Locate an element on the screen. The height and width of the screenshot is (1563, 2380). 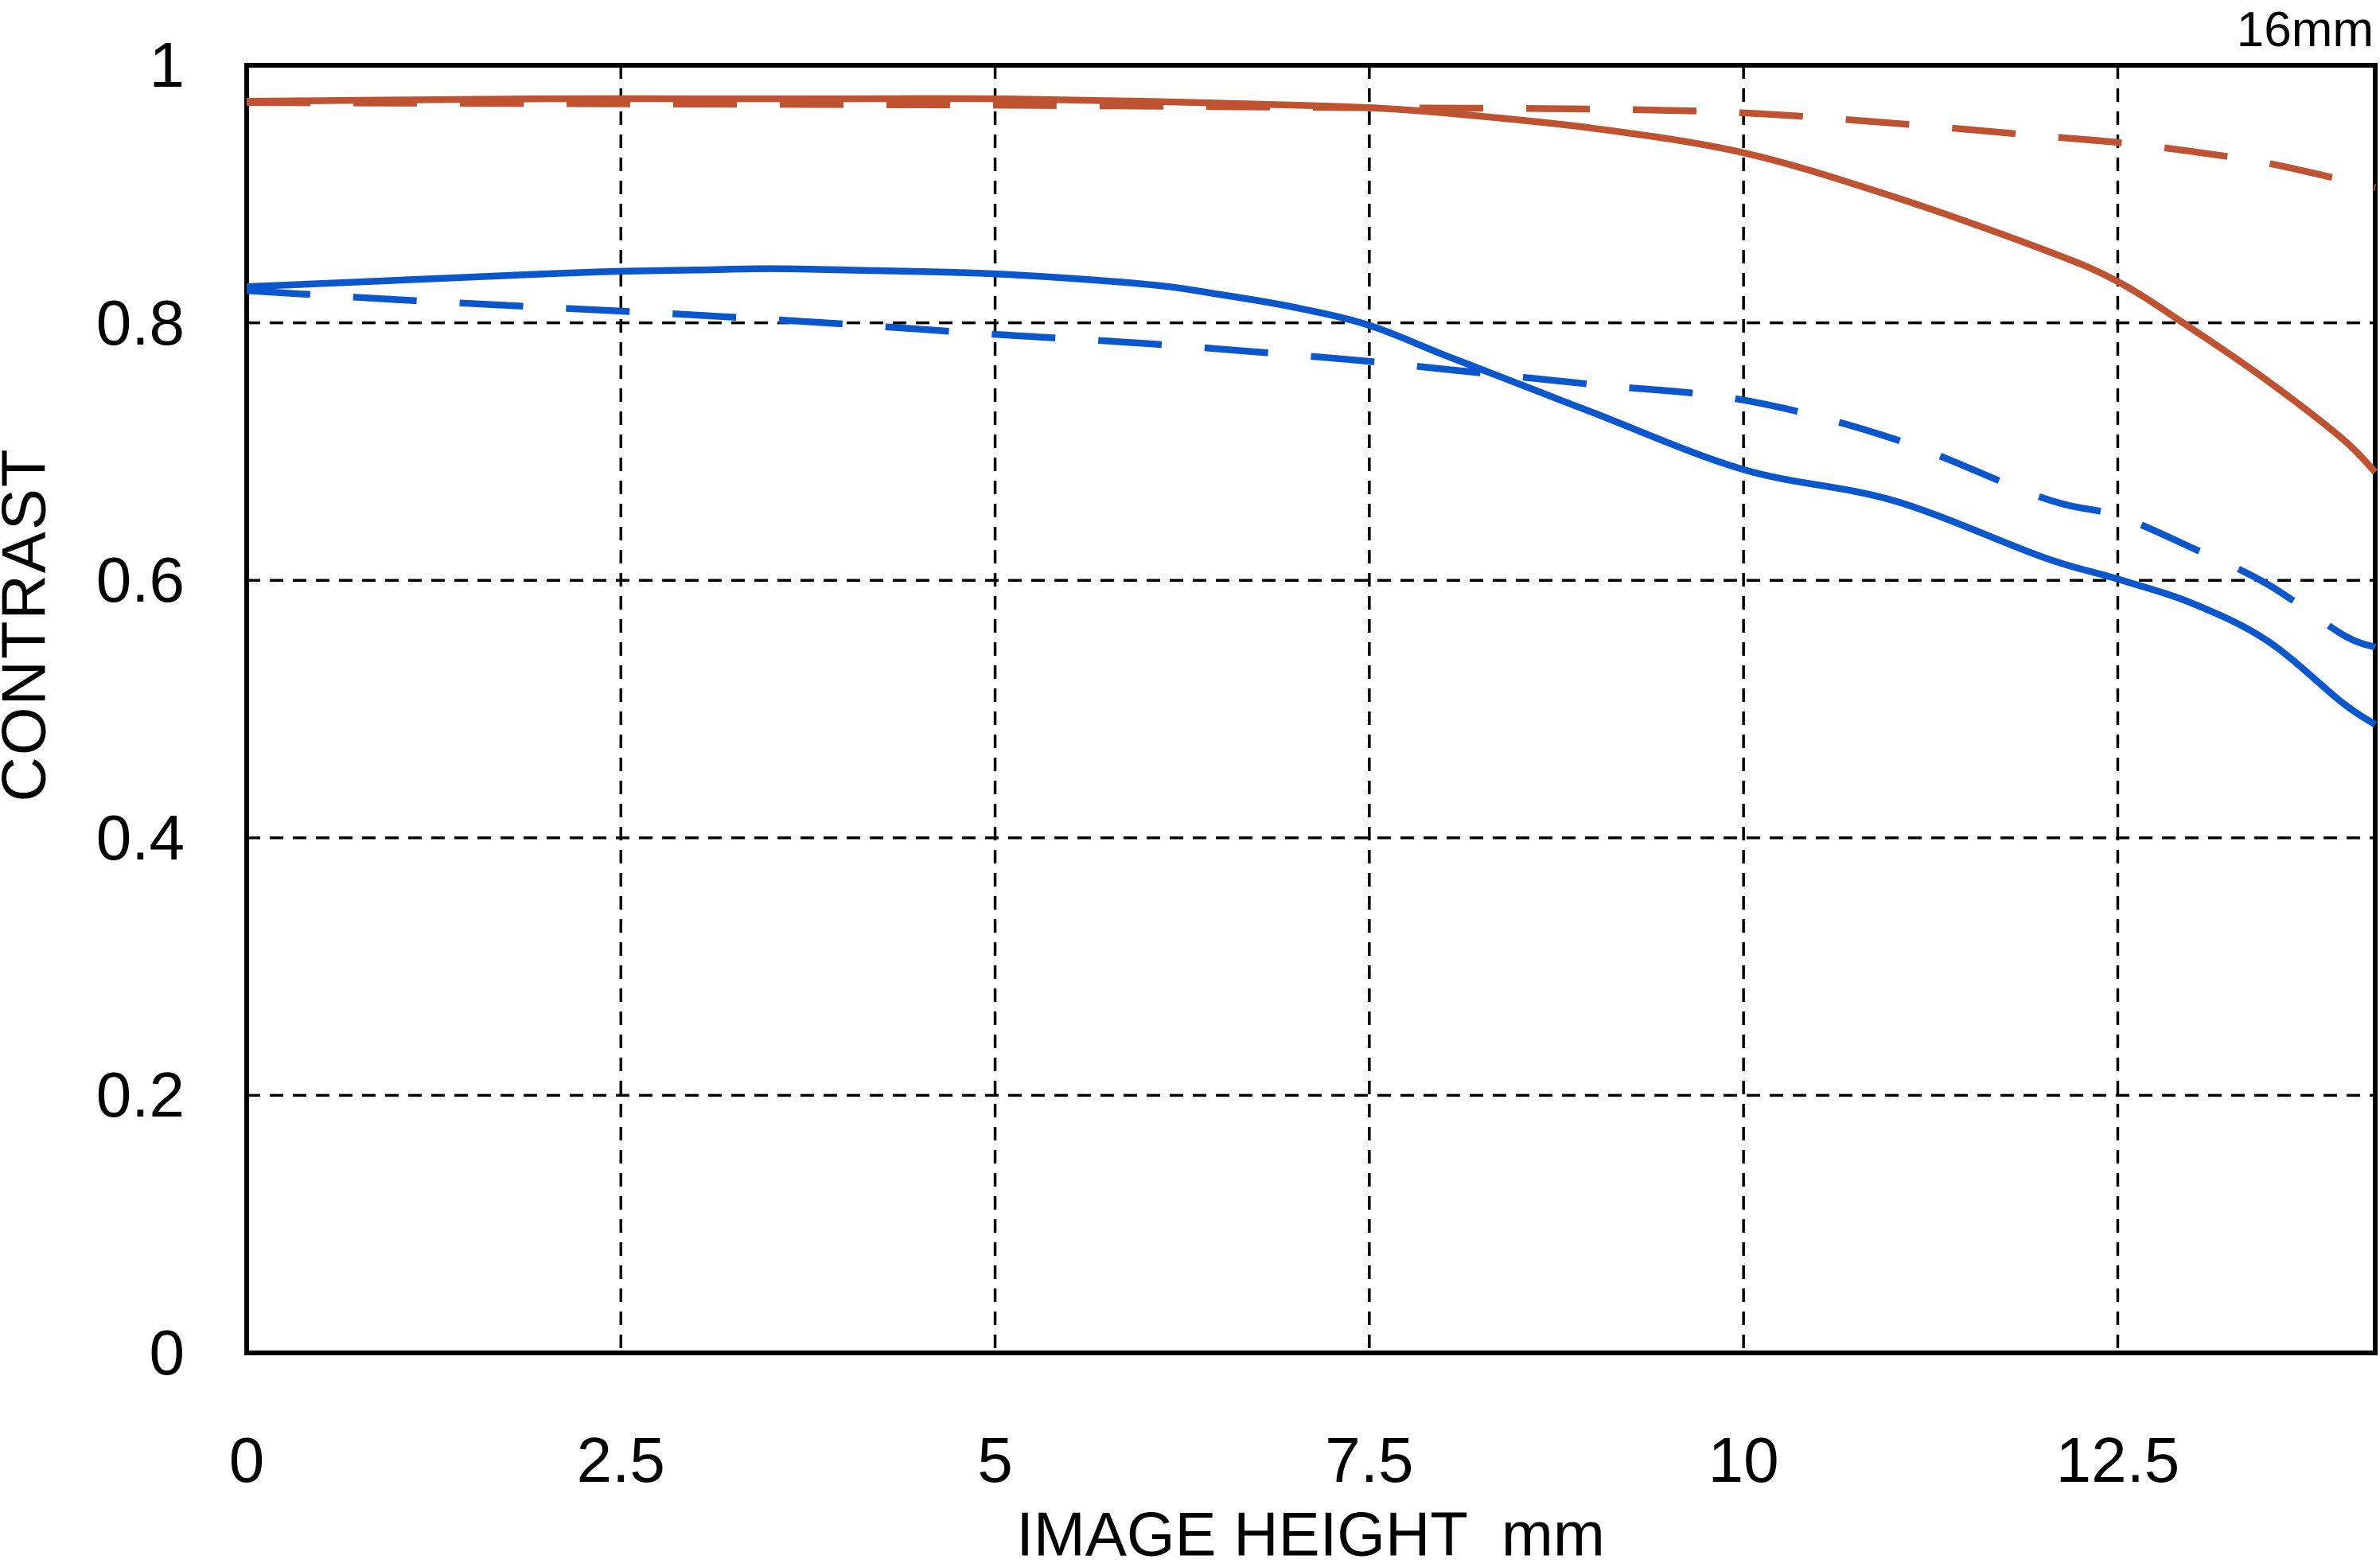
y-tick-label: 0.6 is located at coordinates (140, 580).